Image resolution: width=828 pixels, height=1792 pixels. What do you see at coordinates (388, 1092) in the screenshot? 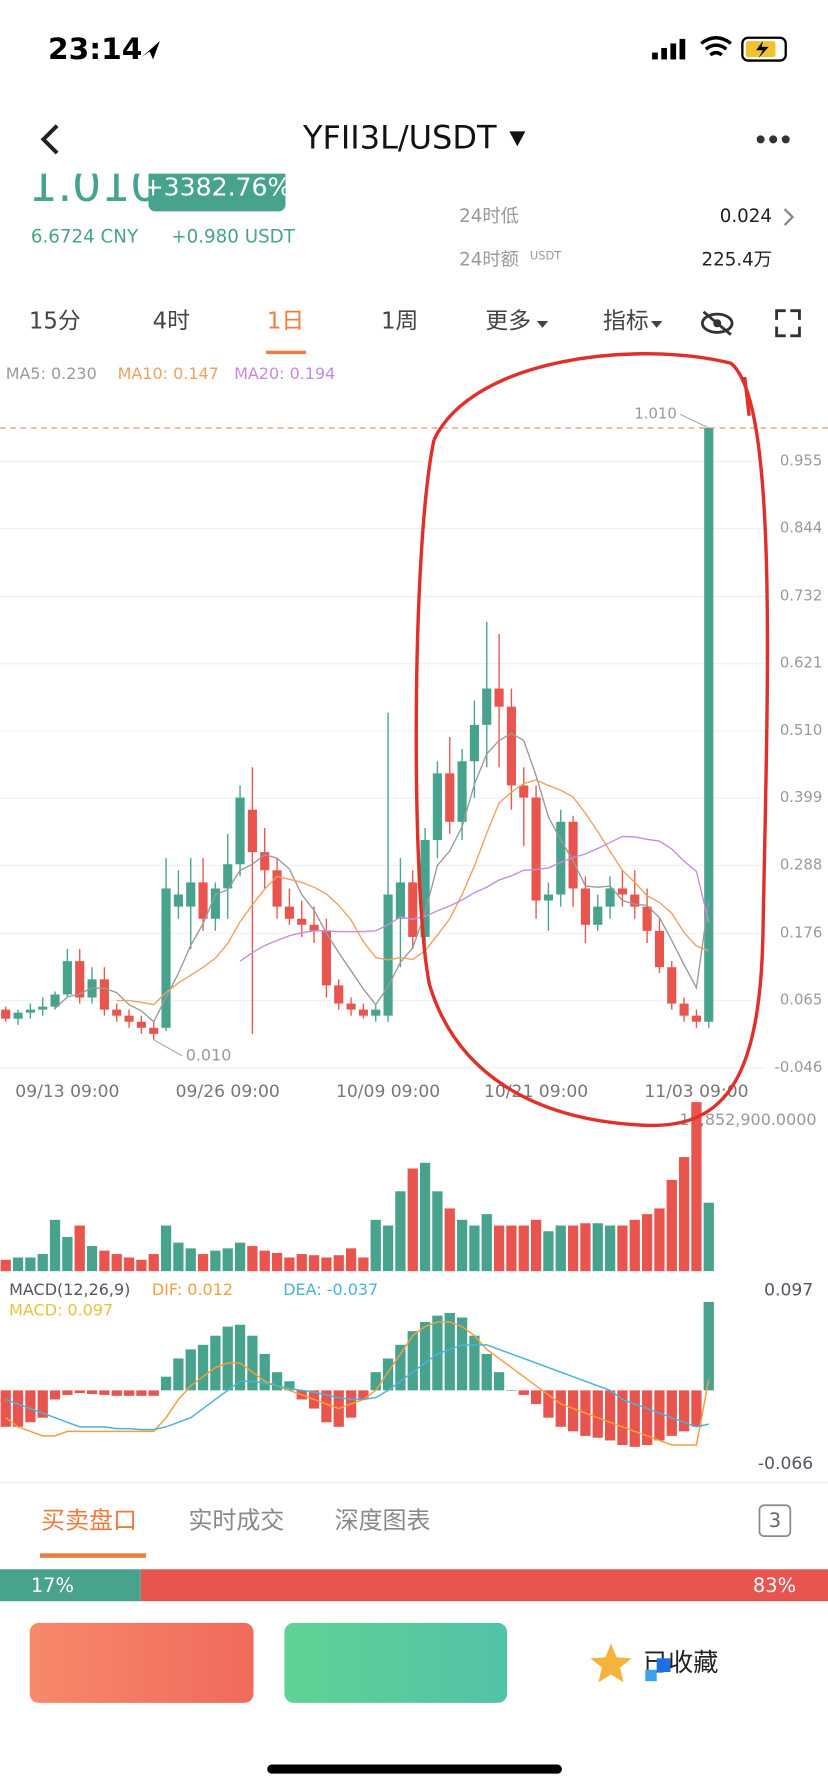
I see `x-tick-label: 10/09 09:00` at bounding box center [388, 1092].